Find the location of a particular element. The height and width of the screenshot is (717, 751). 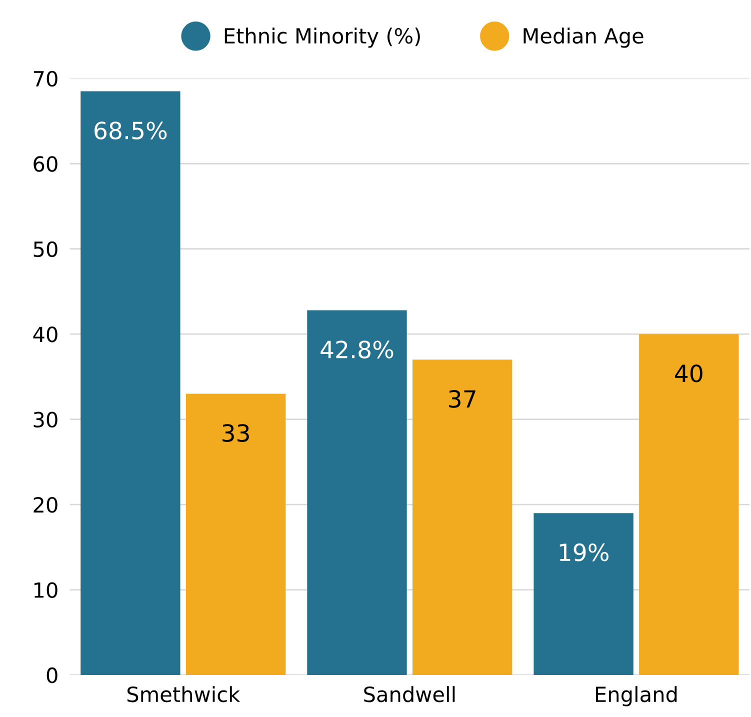

x-tick-label: Sandwell is located at coordinates (409, 694).